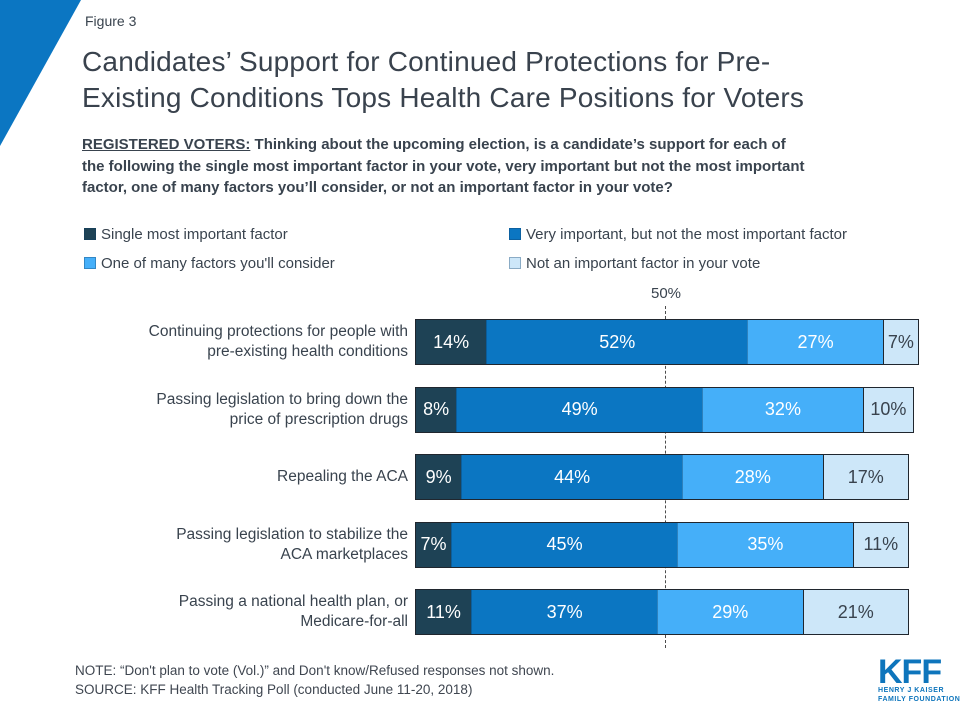 Image resolution: width=960 pixels, height=720 pixels. I want to click on bar-segment-value: 8%, so click(436, 409).